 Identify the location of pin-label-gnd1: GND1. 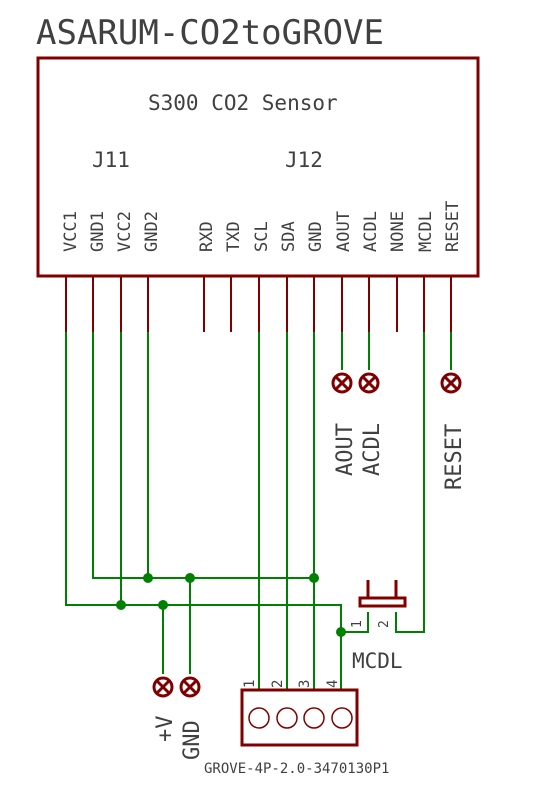
(98, 231).